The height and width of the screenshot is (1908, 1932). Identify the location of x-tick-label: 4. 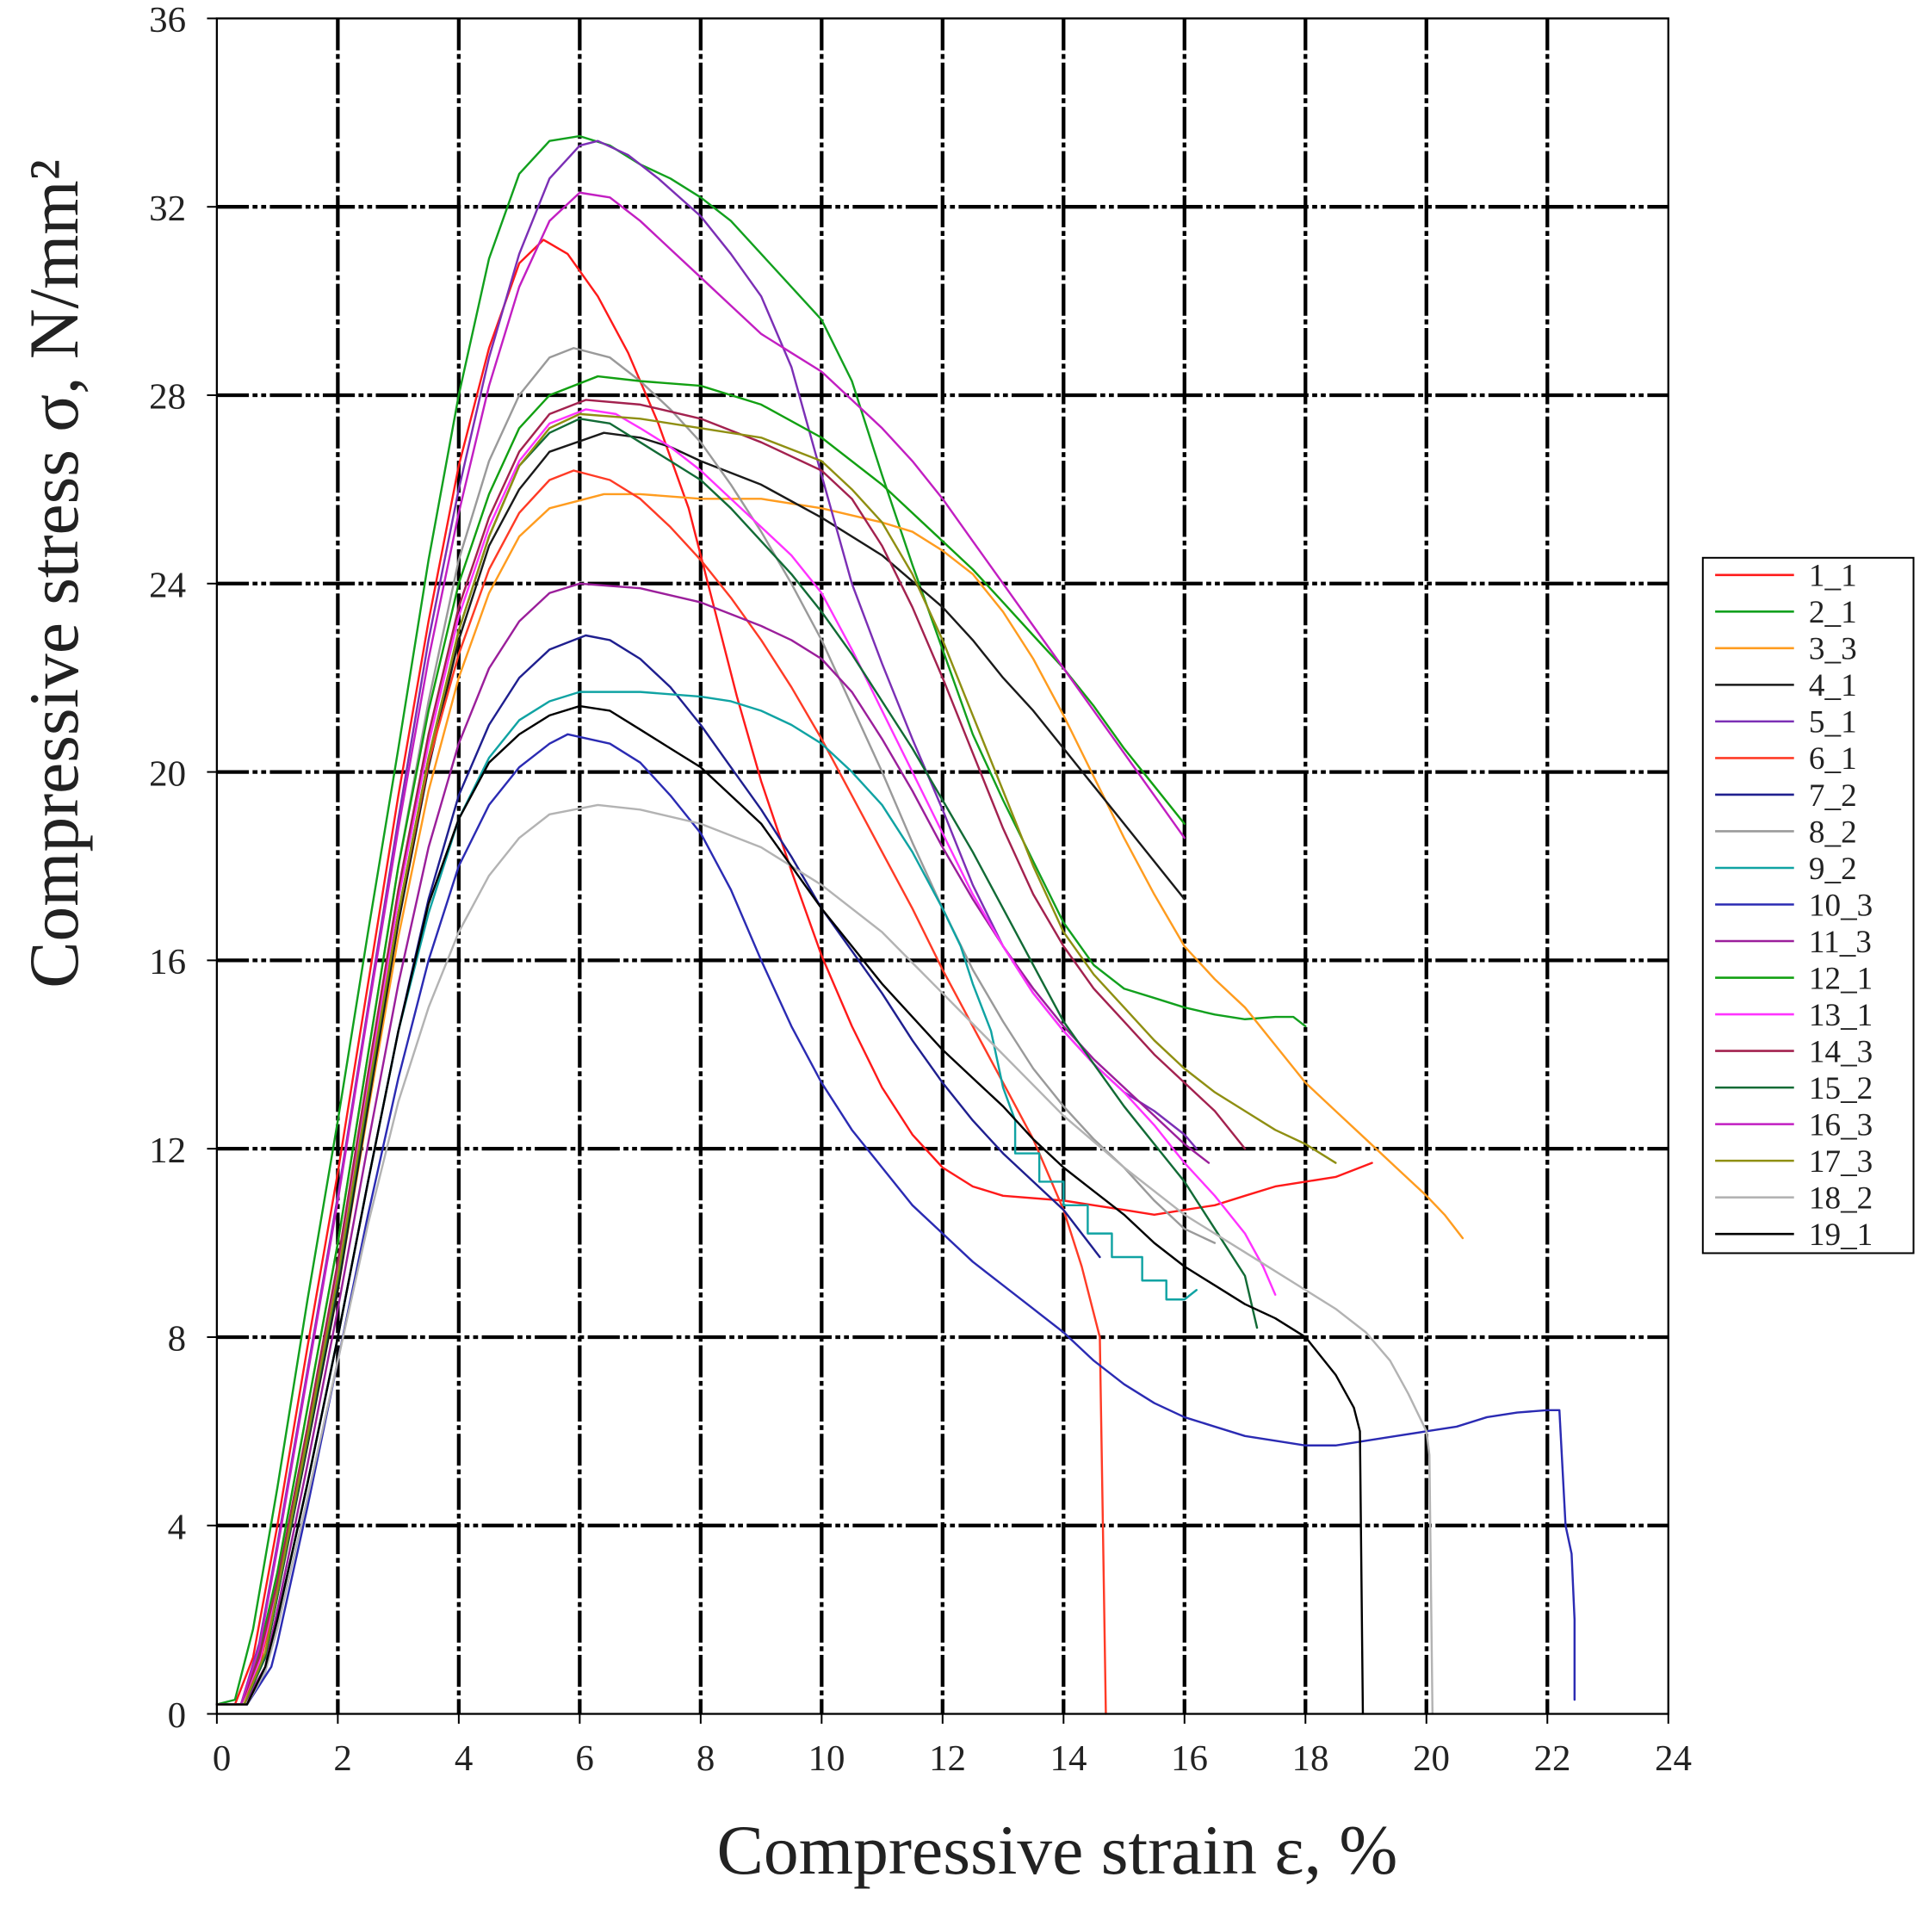
(464, 1758).